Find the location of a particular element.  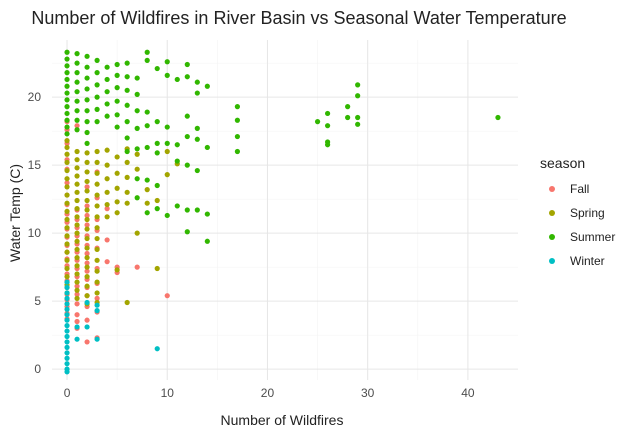

legend-label: Winter is located at coordinates (587, 261).